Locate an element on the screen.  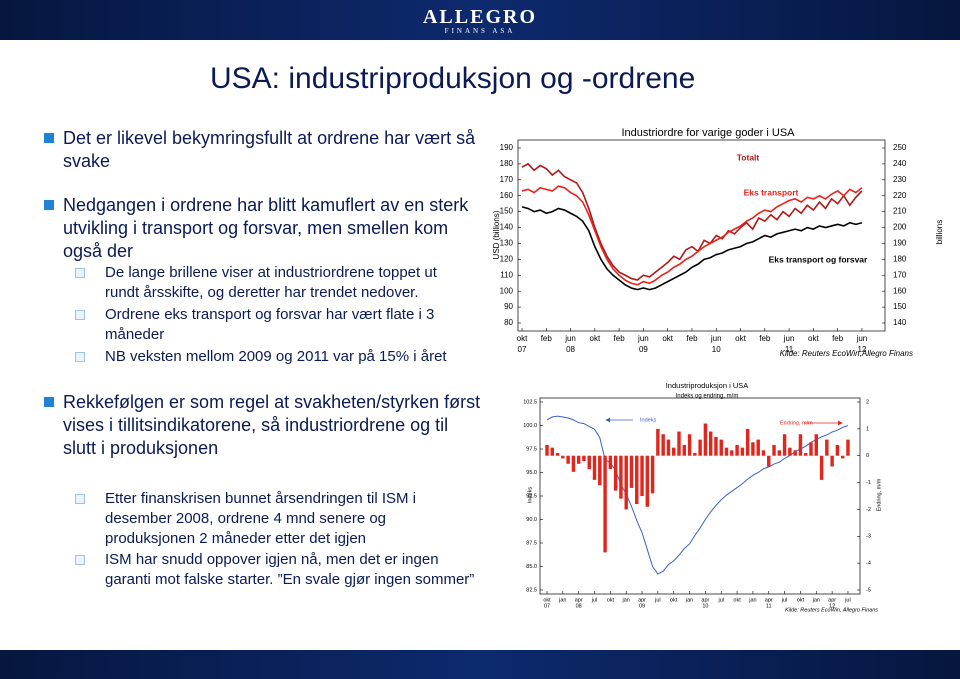
logo-sub: FINANS ASA is located at coordinates (480, 31).